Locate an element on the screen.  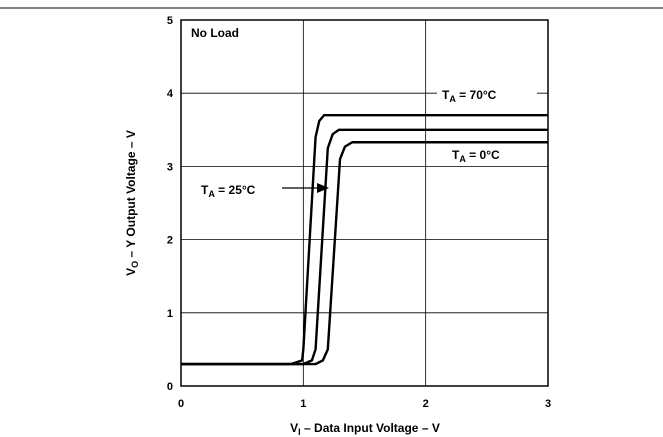
y-tick-label: 0 is located at coordinates (170, 387).